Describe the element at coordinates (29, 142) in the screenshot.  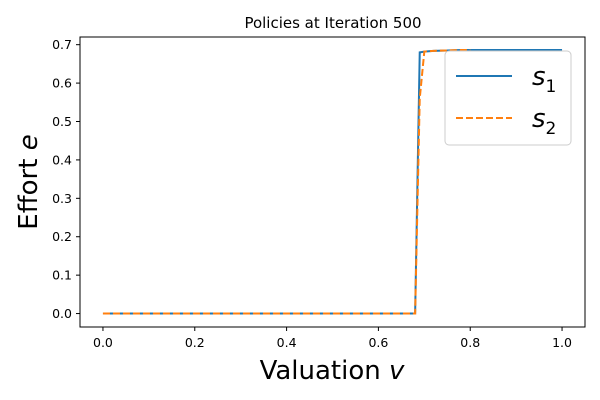
I see `y-axis-variable: e` at that location.